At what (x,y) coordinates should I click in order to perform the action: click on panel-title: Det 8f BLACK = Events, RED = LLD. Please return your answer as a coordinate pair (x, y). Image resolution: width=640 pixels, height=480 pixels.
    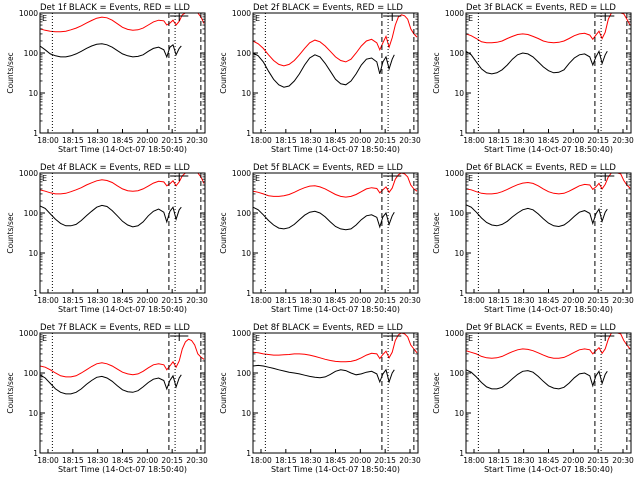
    Looking at the image, I should click on (328, 328).